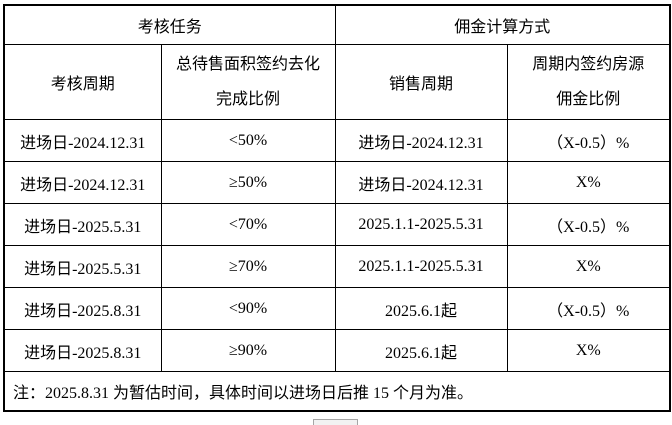 Image resolution: width=672 pixels, height=425 pixels. I want to click on footnote-row: 注：2025.8.31 为暂估时间，具体时间以进场日后推 15 个月为准。, so click(337, 391).